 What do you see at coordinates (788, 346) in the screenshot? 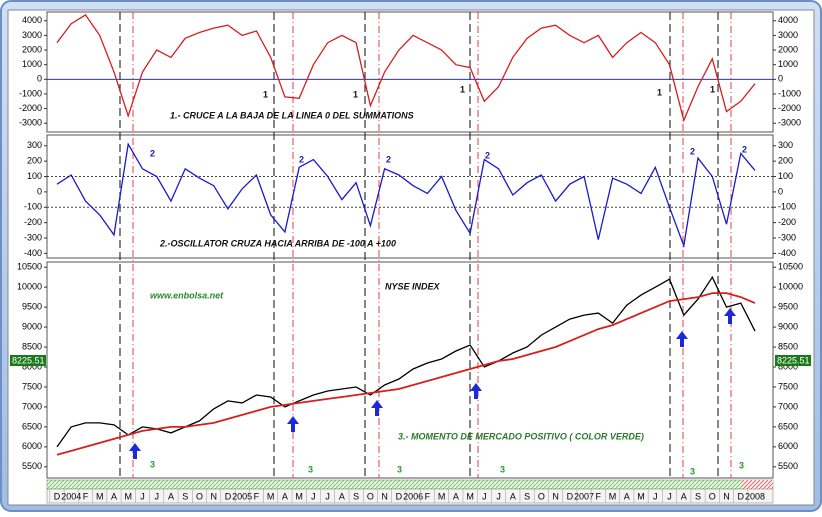
I see `y-tick-label: 8500` at bounding box center [788, 346].